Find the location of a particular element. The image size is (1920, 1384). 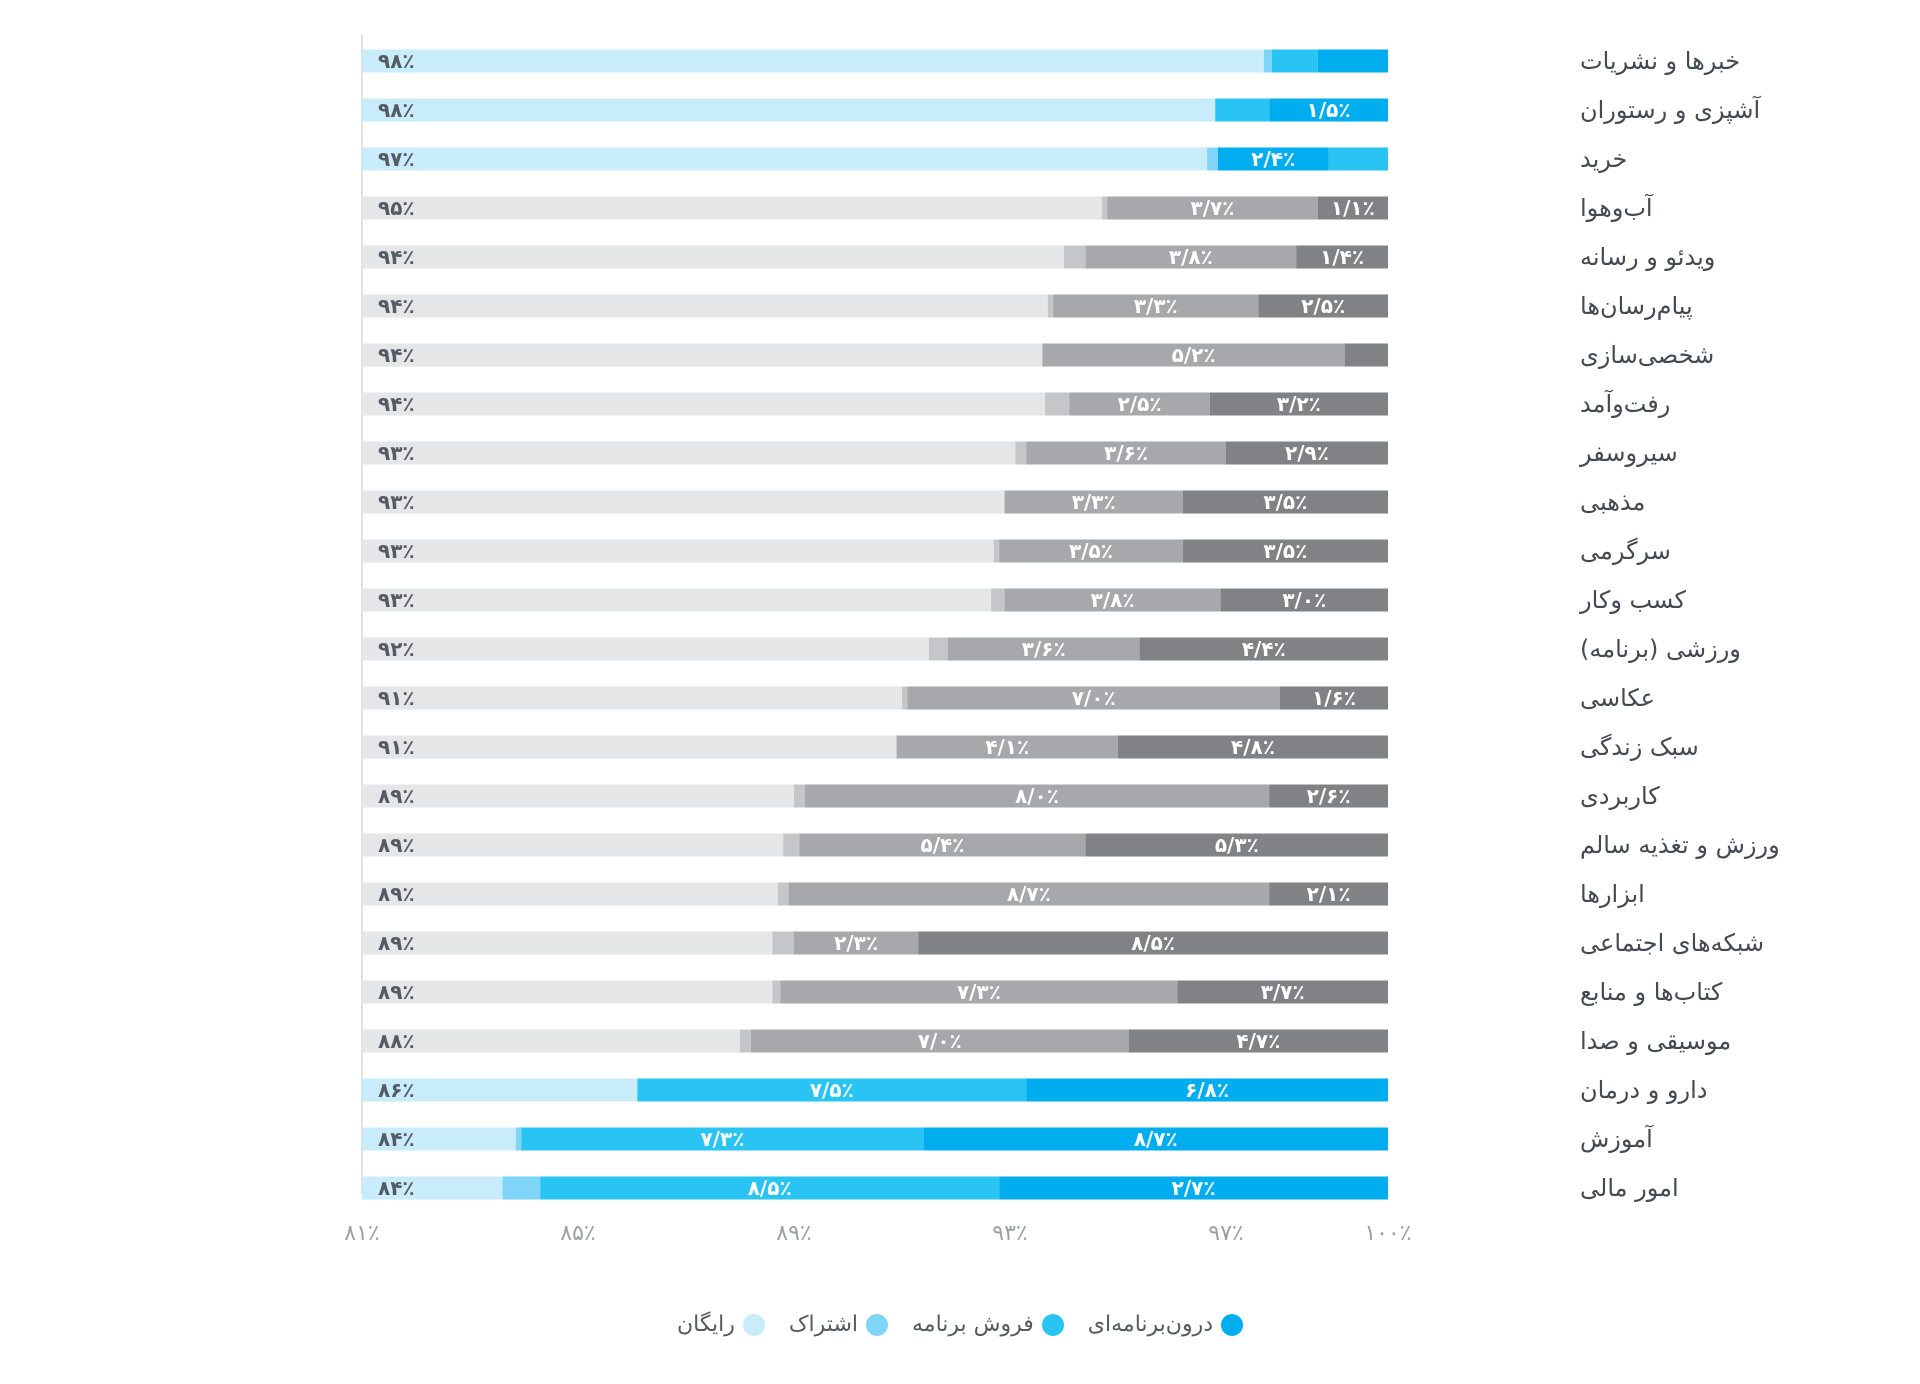

segment-value-label: ۳/۷٪ is located at coordinates (1283, 992).